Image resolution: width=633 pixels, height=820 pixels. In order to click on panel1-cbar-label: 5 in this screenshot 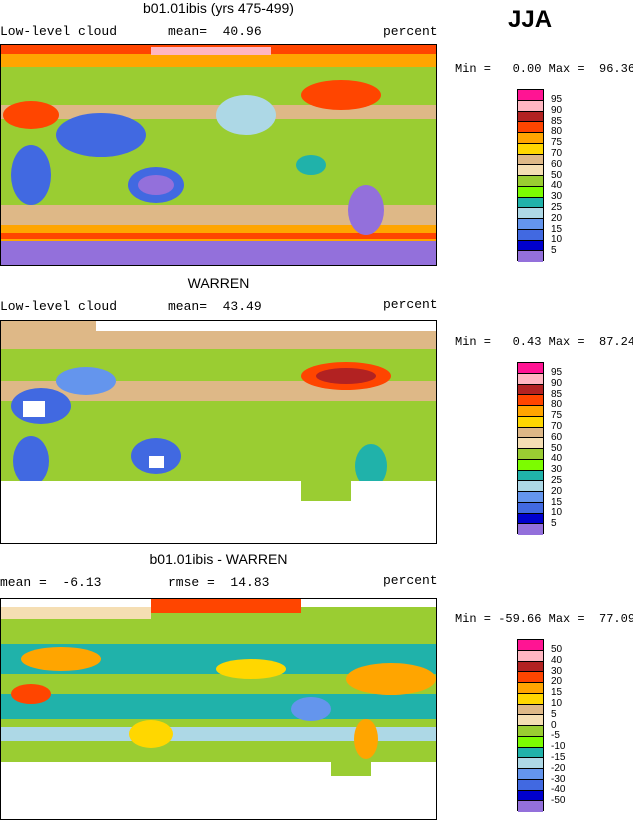, I will do `click(554, 250)`.